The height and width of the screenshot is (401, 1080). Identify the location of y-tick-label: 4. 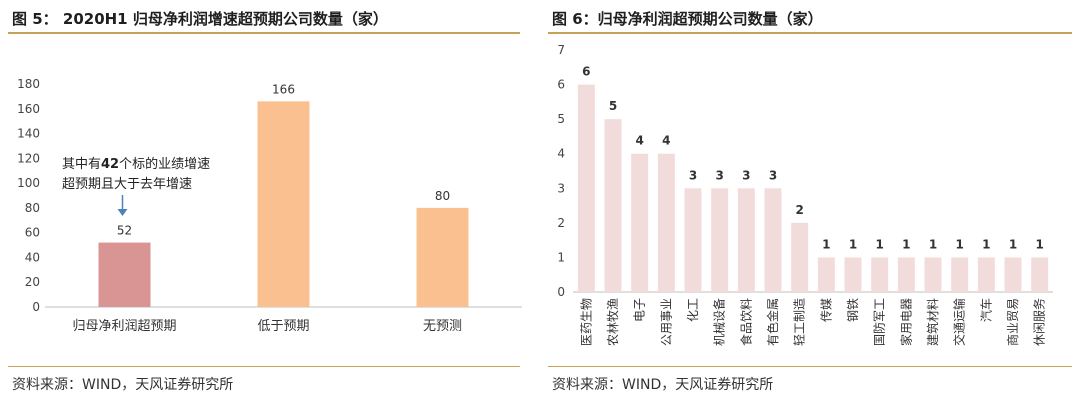
(561, 154).